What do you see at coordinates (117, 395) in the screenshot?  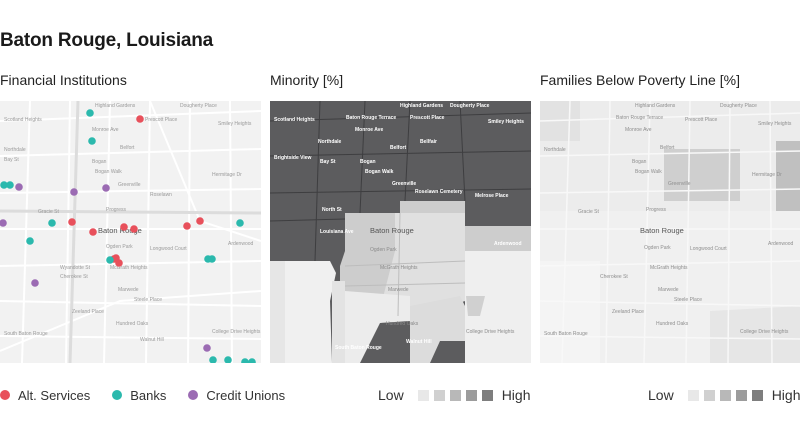 I see `banks-dot-icon` at bounding box center [117, 395].